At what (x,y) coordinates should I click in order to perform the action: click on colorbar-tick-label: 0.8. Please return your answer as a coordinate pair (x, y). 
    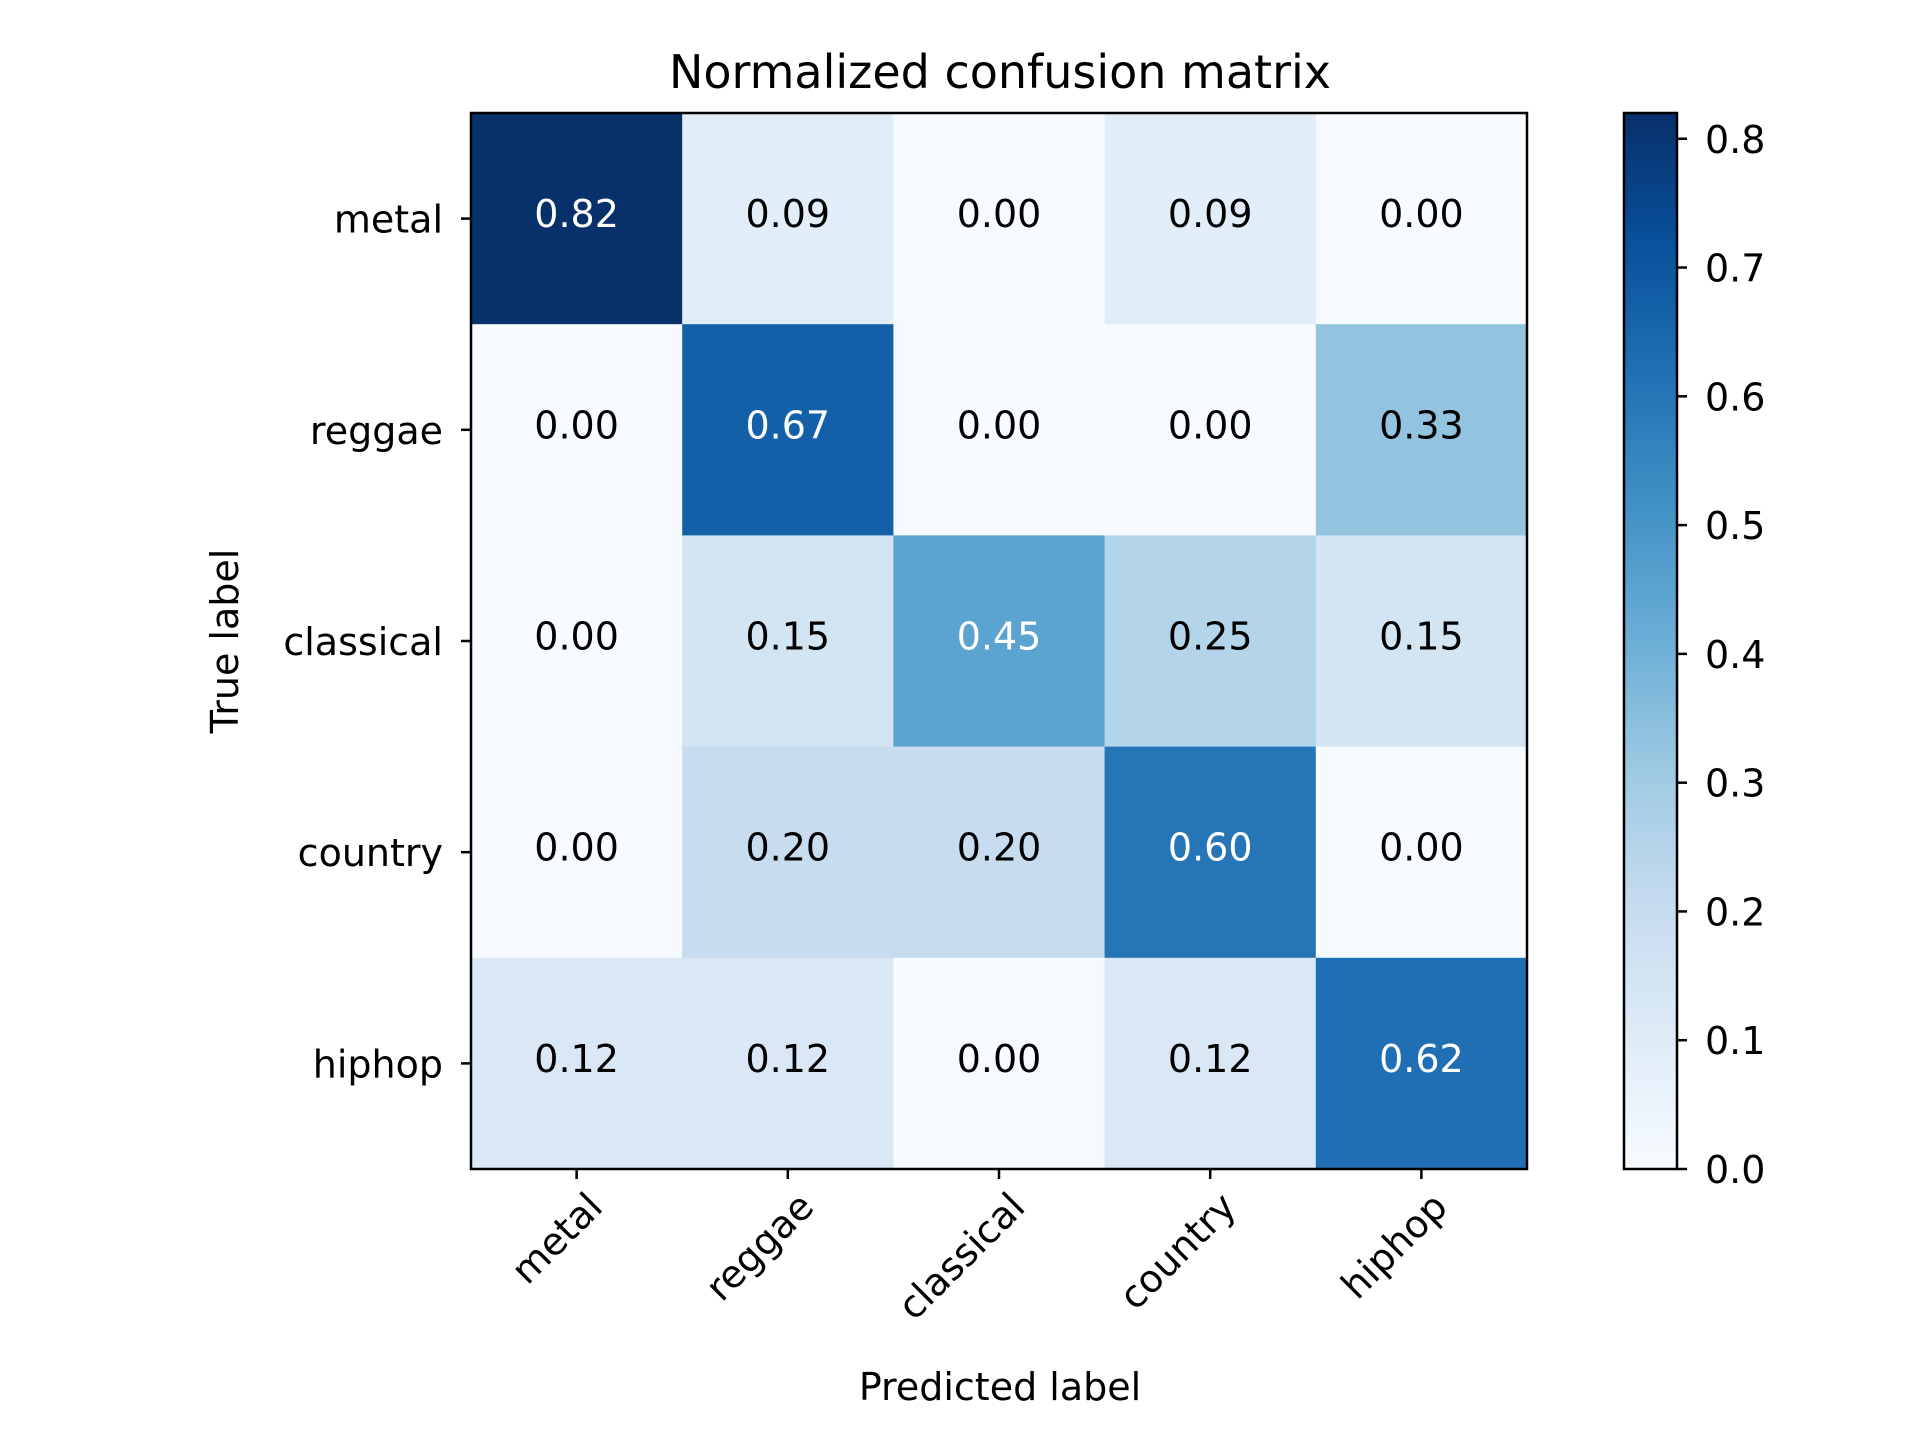
    Looking at the image, I should click on (1735, 140).